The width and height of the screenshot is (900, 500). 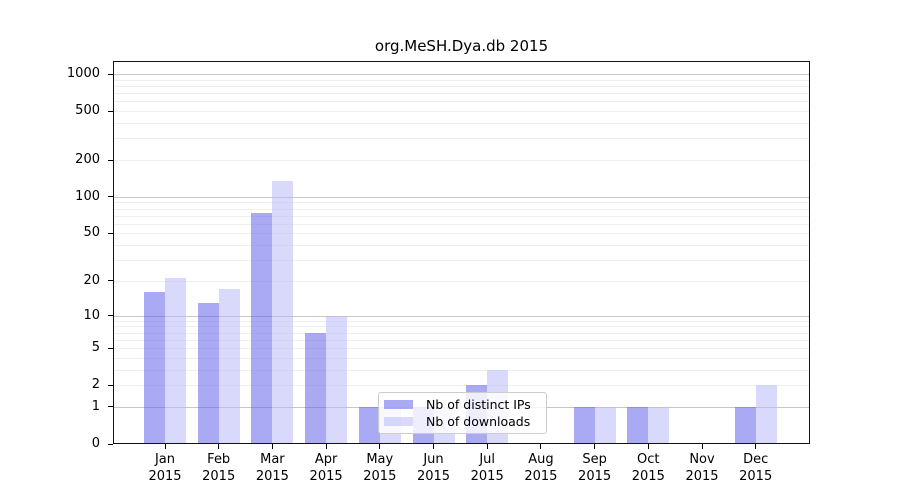 I want to click on x-tick-label-month: Mar, so click(x=272, y=459).